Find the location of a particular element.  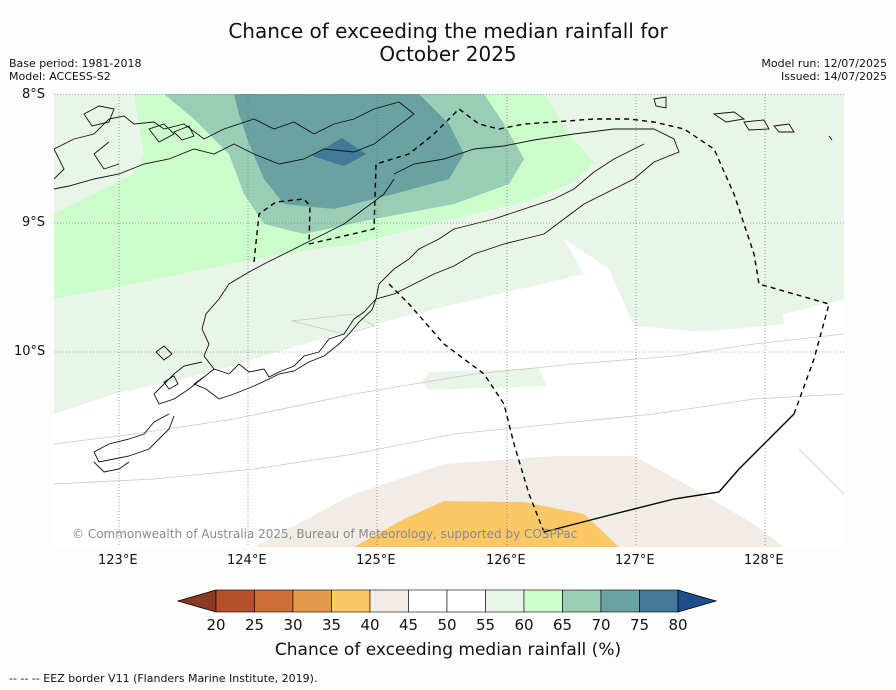

colorbar-tick-label: 55 is located at coordinates (485, 625).